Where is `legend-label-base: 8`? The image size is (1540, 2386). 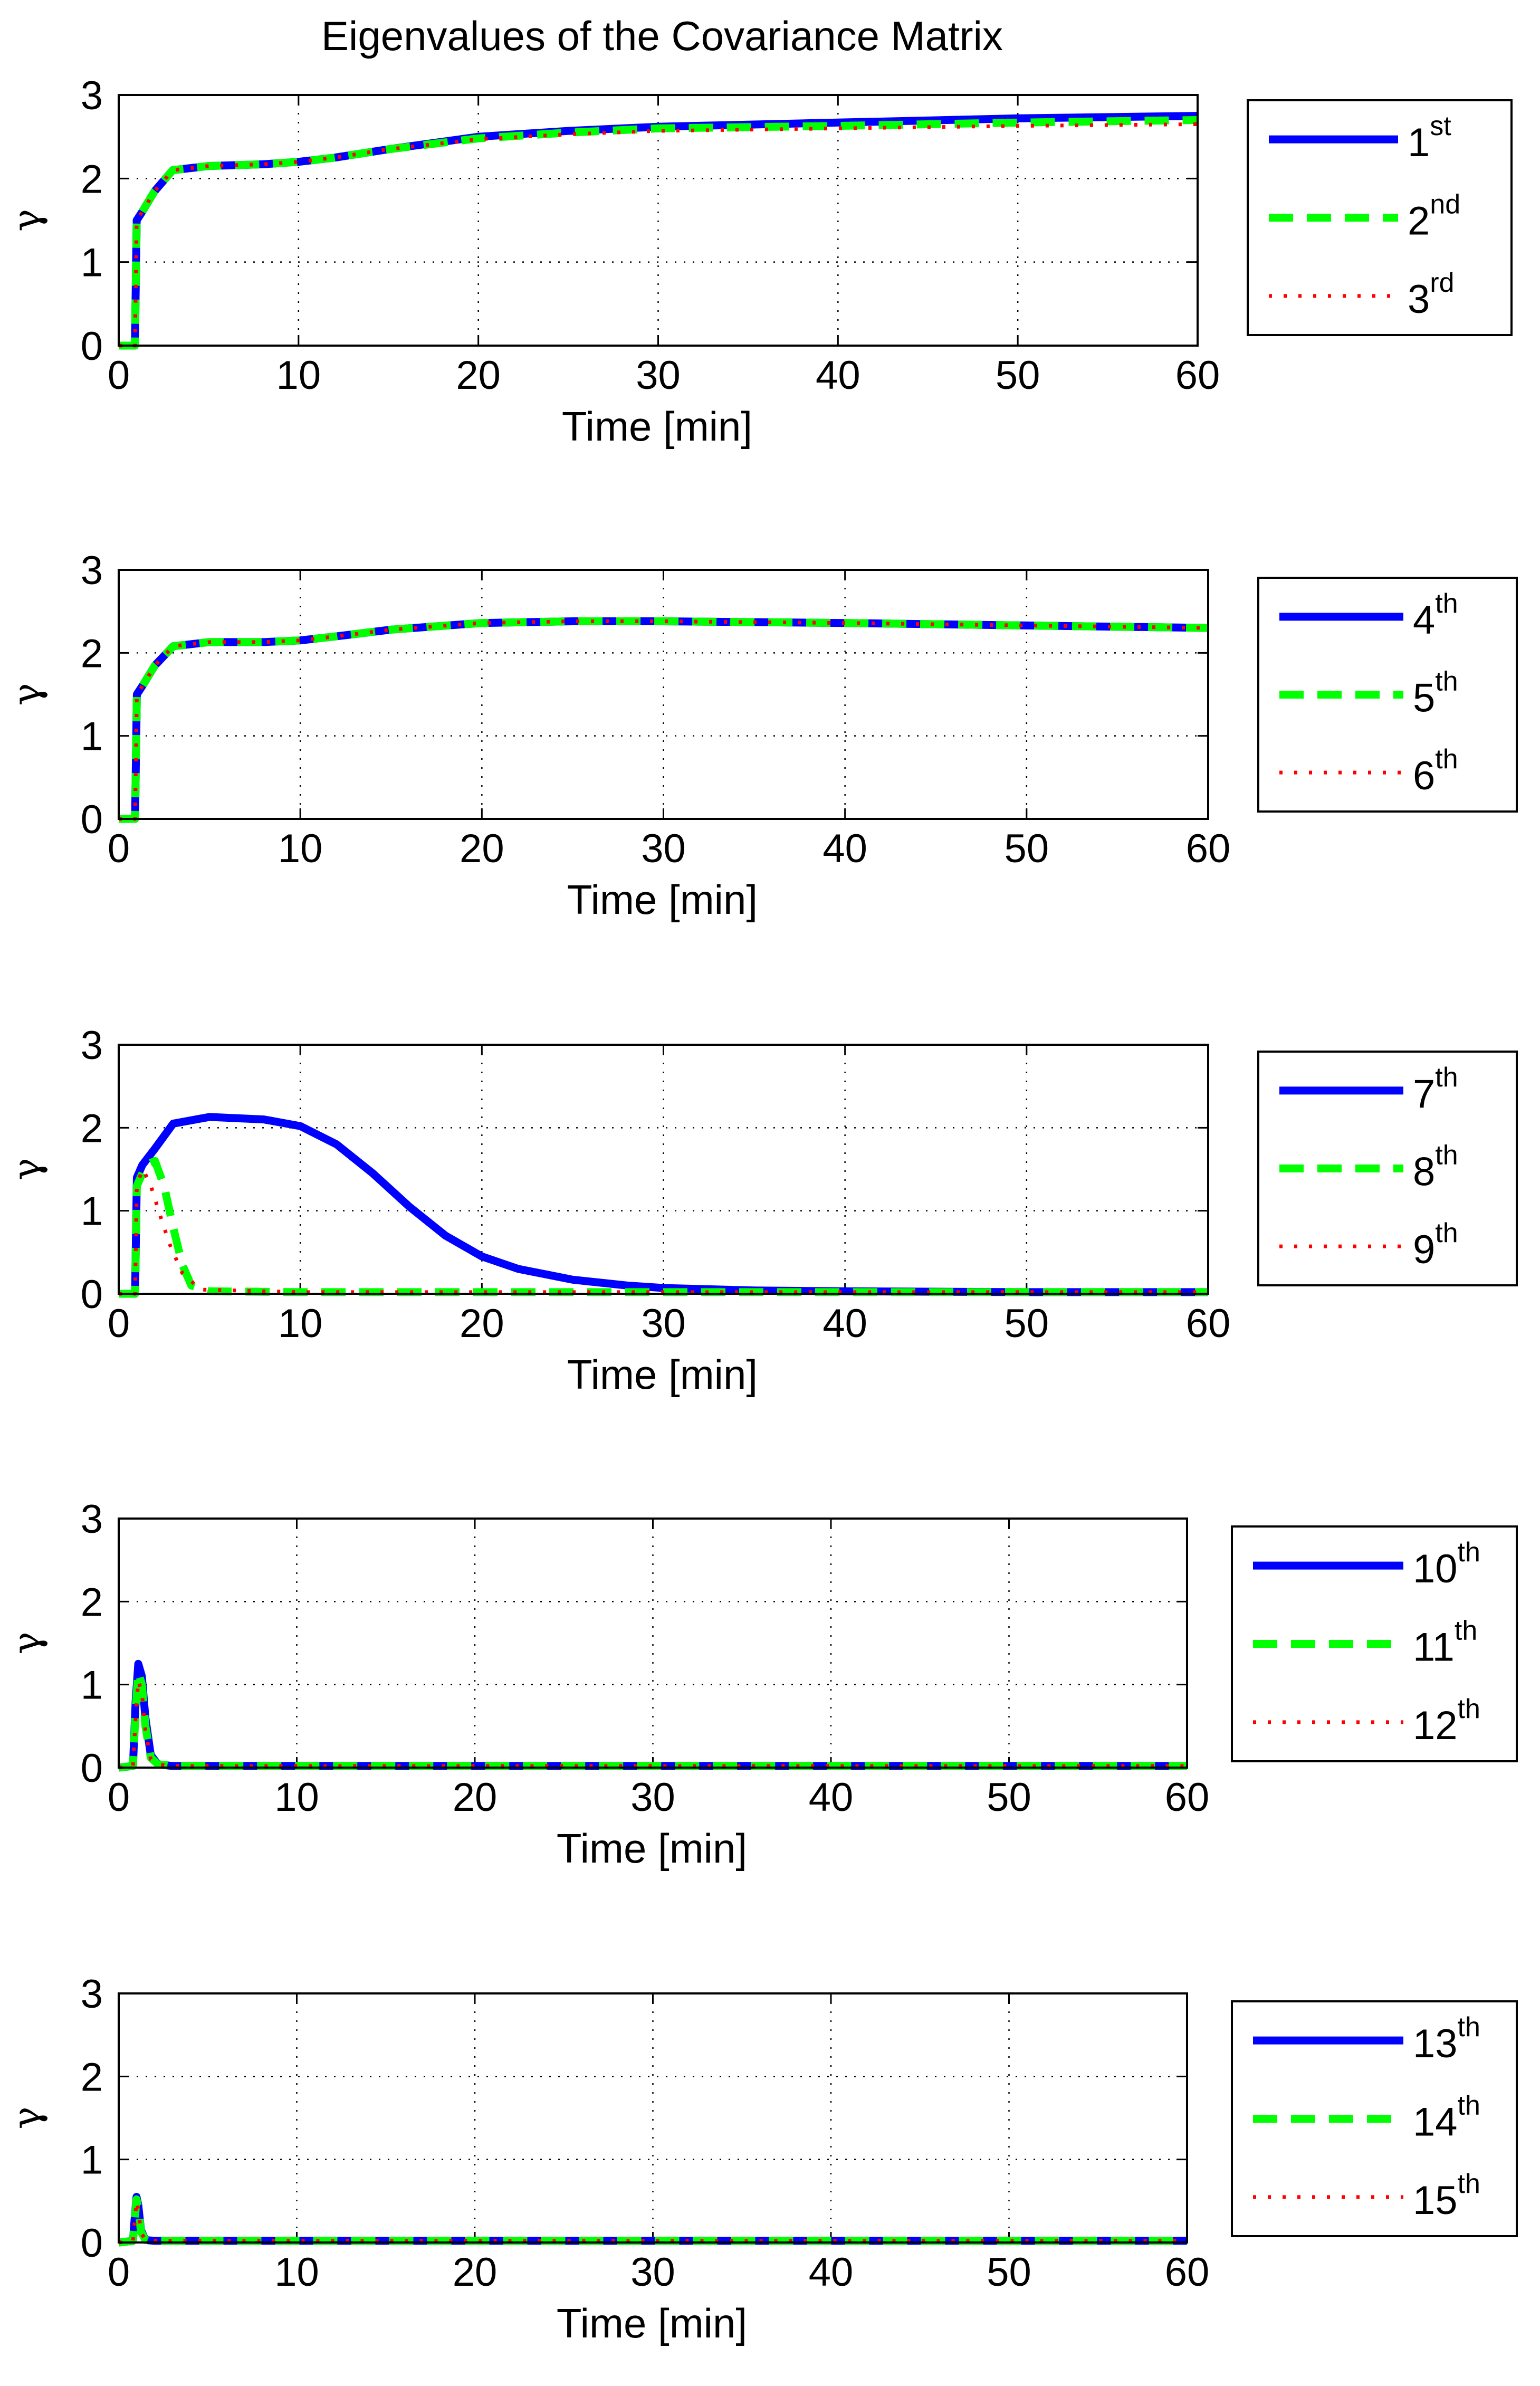
legend-label-base: 8 is located at coordinates (1424, 1172).